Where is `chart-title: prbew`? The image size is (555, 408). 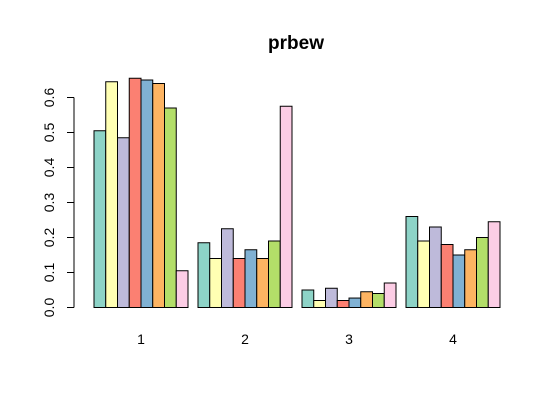
chart-title: prbew is located at coordinates (296, 43).